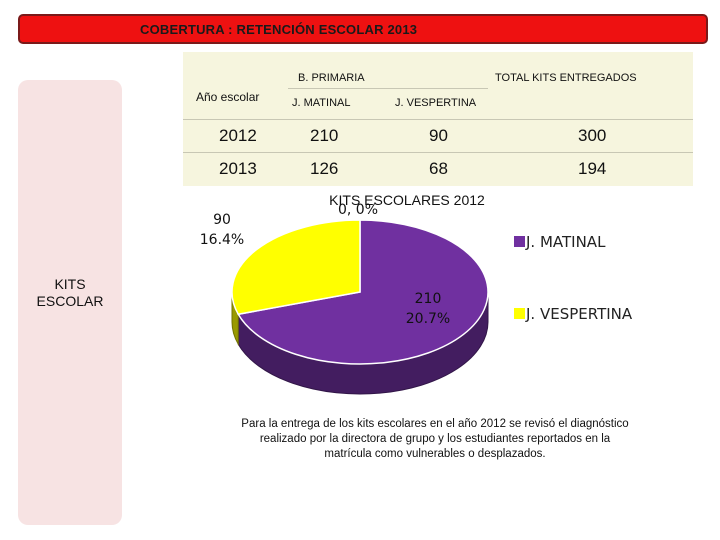 This screenshot has height=540, width=720. I want to click on row-2012-matinal: 210, so click(324, 135).